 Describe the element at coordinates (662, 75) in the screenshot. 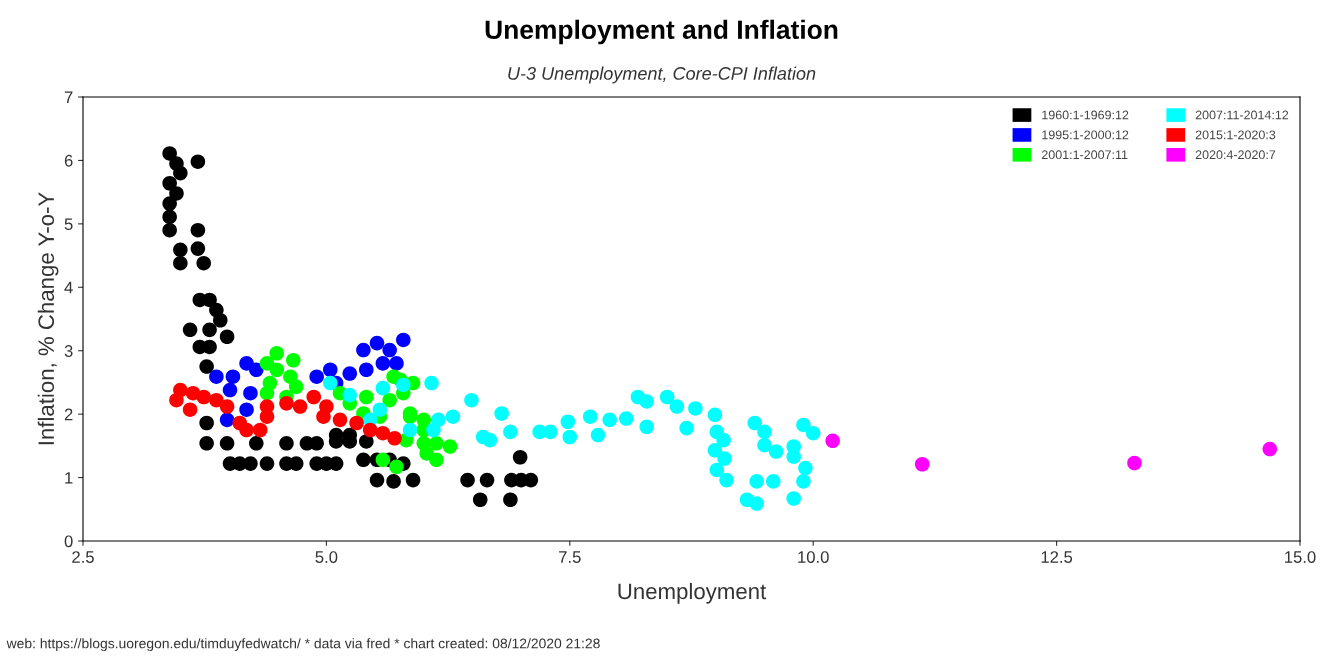

I see `chart-subtitle: U-3 Unemployment, Core-CPI Inflation` at that location.